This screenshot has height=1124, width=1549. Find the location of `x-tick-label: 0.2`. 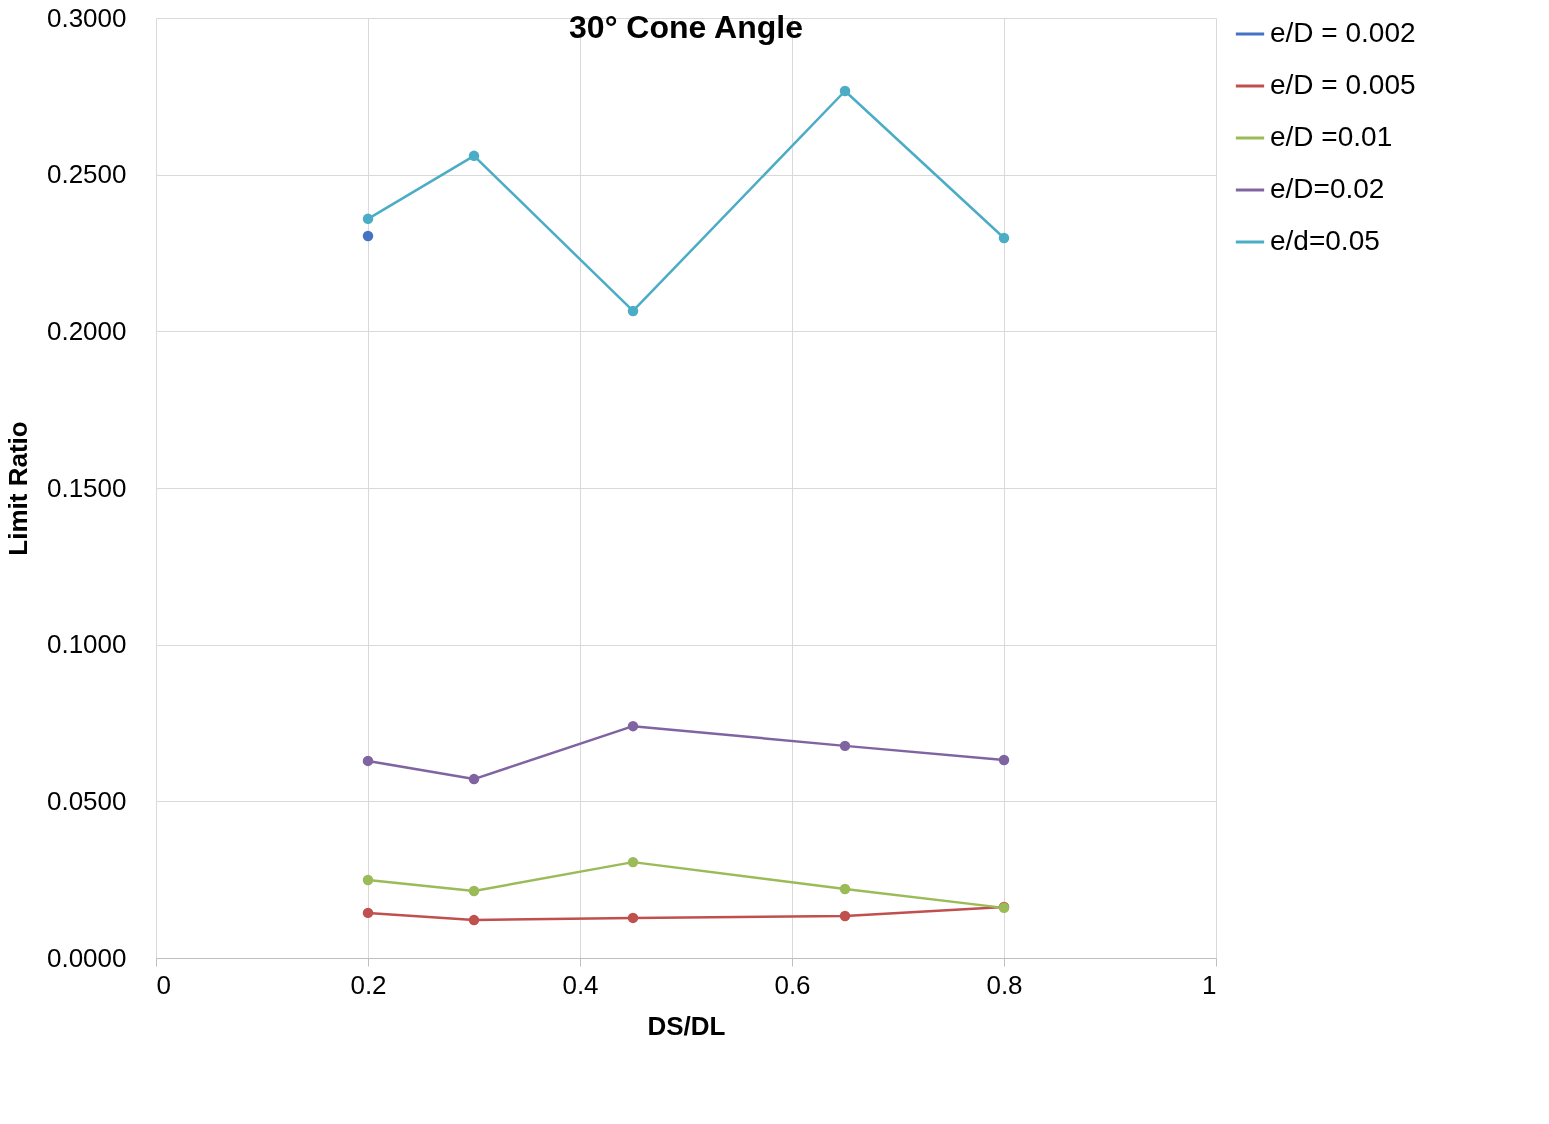

x-tick-label: 0.2 is located at coordinates (368, 984).